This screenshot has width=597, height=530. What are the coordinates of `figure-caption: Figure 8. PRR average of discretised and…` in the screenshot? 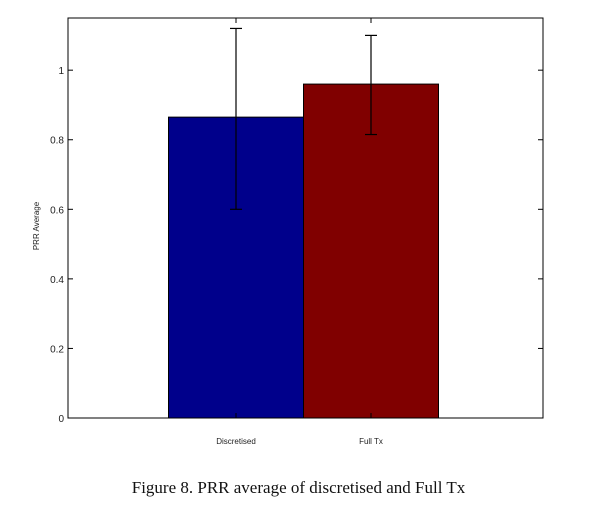 It's located at (298, 487).